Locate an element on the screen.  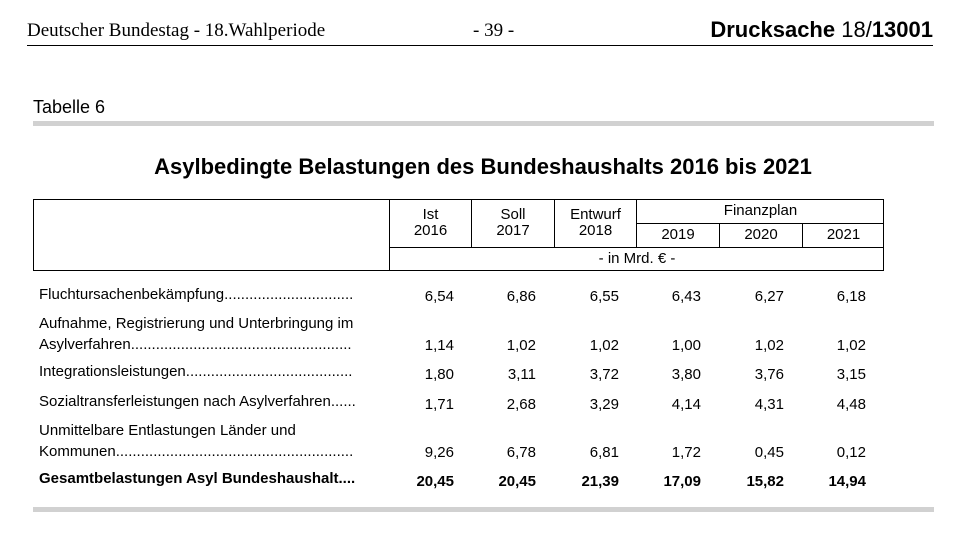
table-cell: 3,29 is located at coordinates (604, 404).